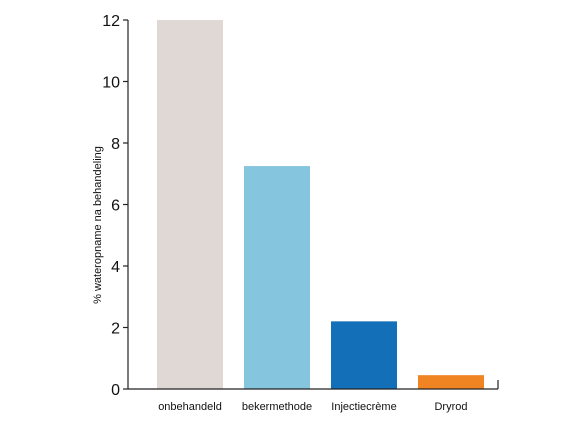  What do you see at coordinates (277, 277) in the screenshot?
I see `bar-bekermethode` at bounding box center [277, 277].